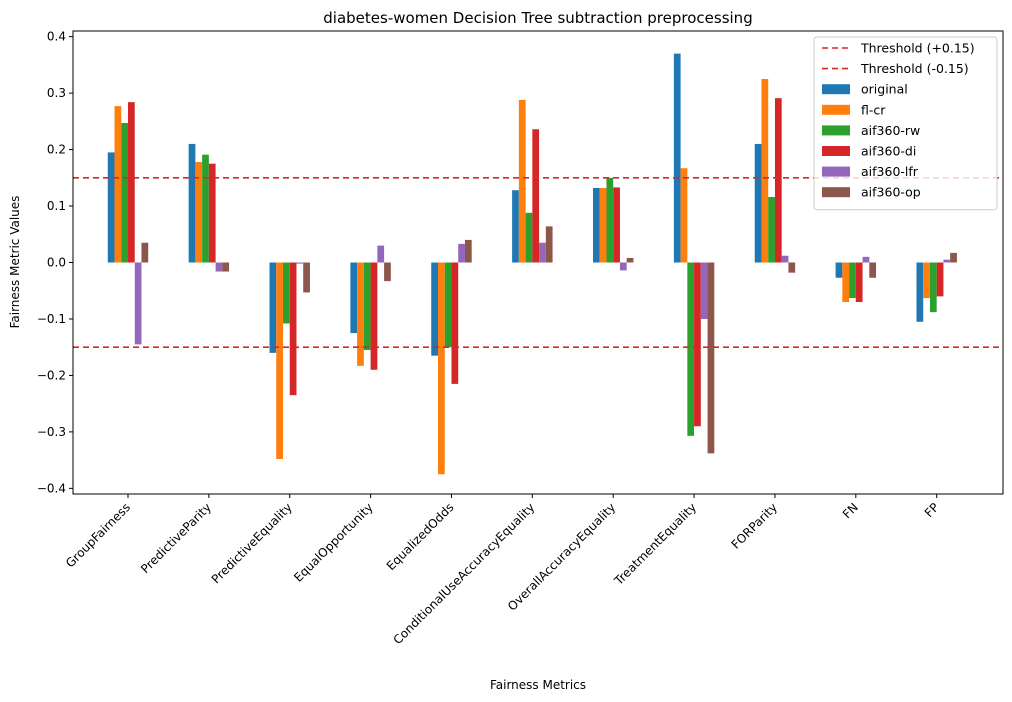 The height and width of the screenshot is (702, 1012). I want to click on x-axis-label: Fairness Metrics, so click(538, 685).